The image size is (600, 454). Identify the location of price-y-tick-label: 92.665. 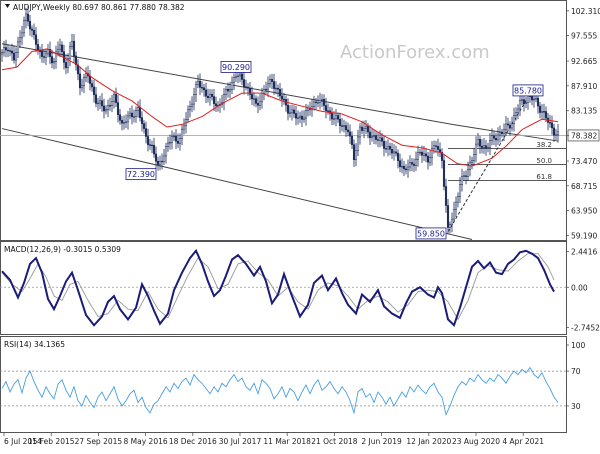
(584, 61).